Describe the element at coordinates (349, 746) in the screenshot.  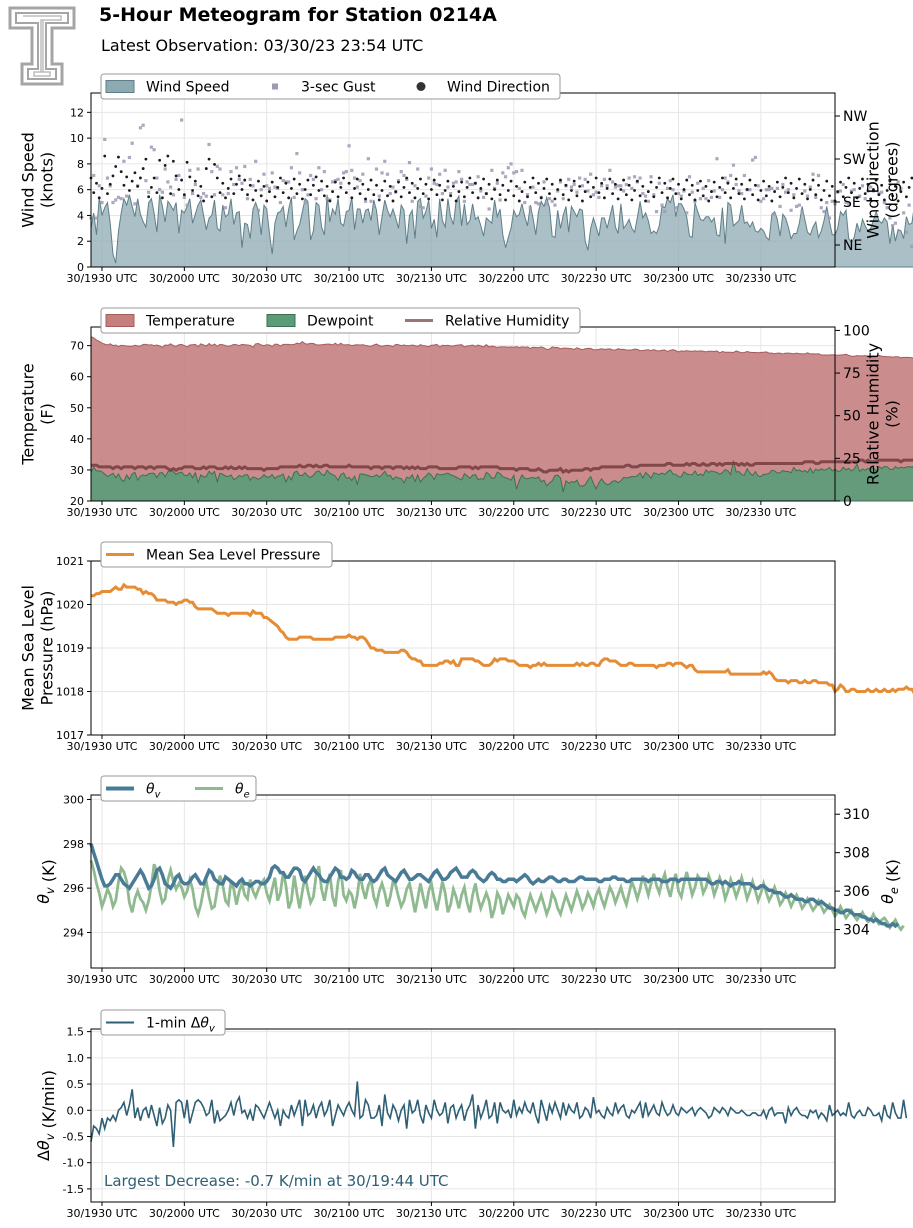
I see `x-tick-label: 30/2100 UTC` at that location.